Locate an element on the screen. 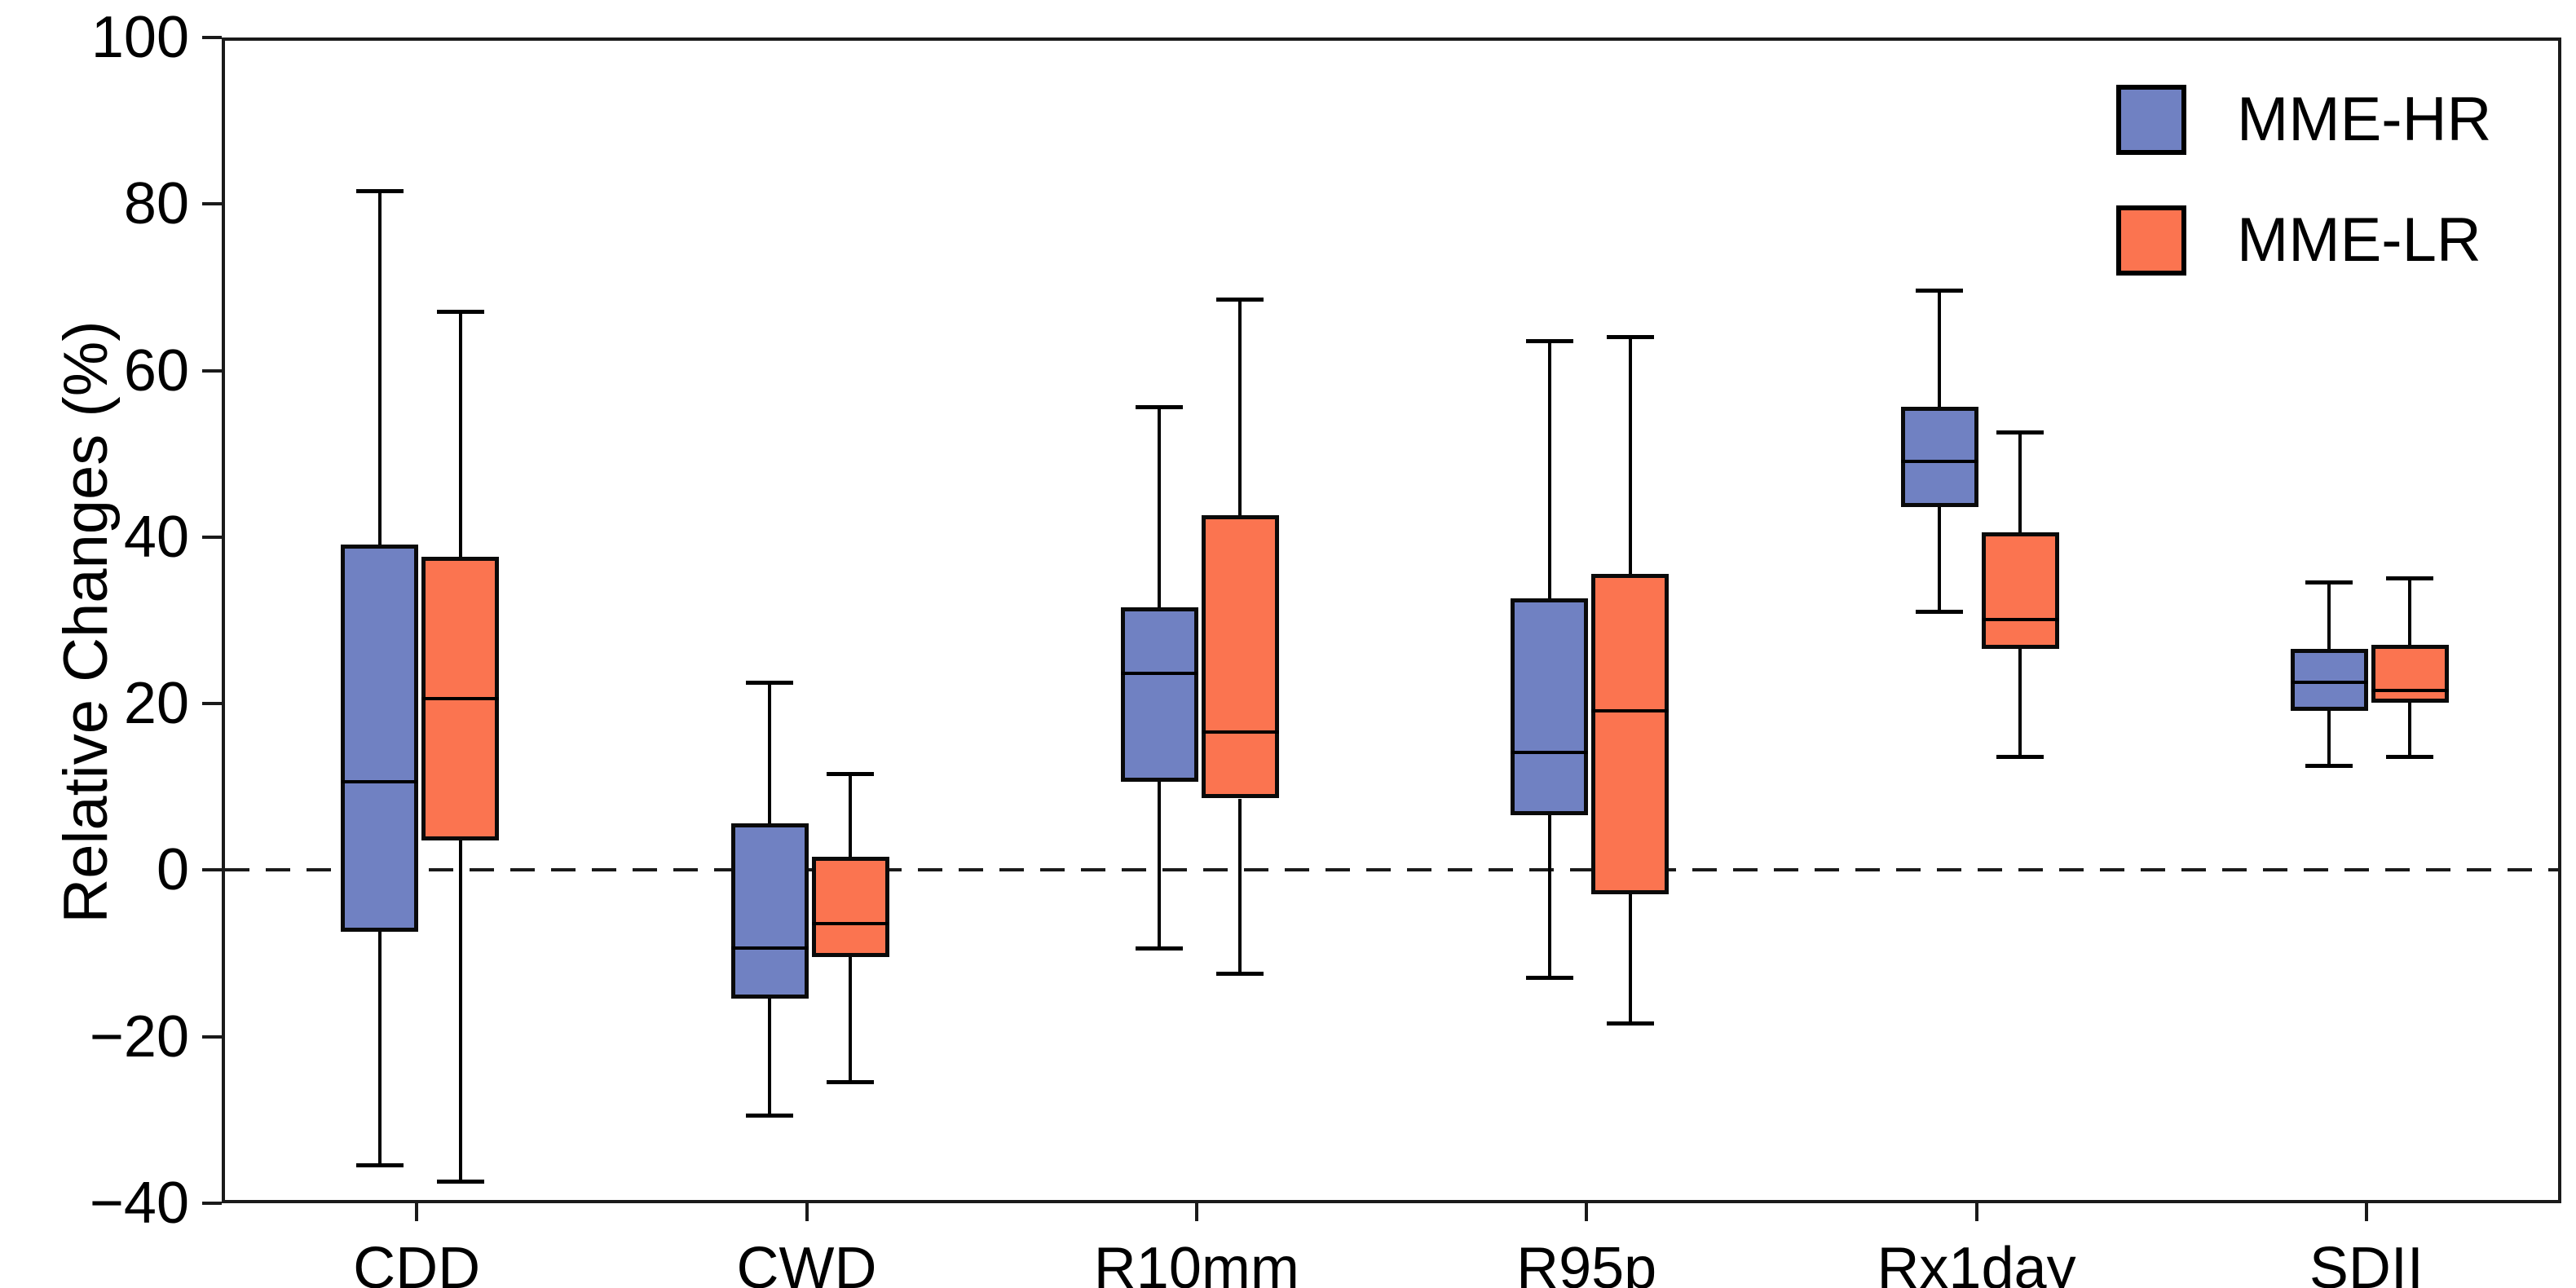  median-mme-lr-rx1day is located at coordinates (2020, 619).